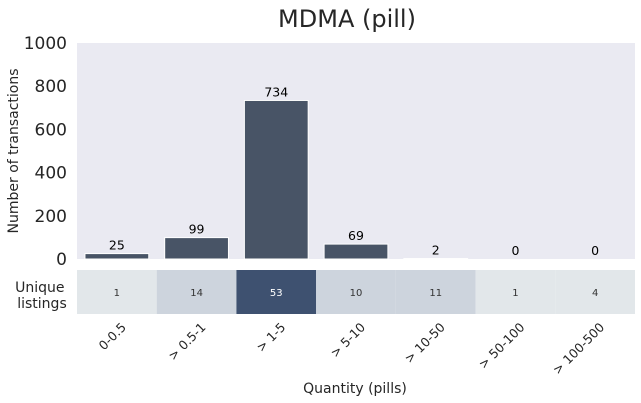 This screenshot has width=641, height=403. What do you see at coordinates (424, 342) in the screenshot?
I see `x-tick-label: > 10-50` at bounding box center [424, 342].